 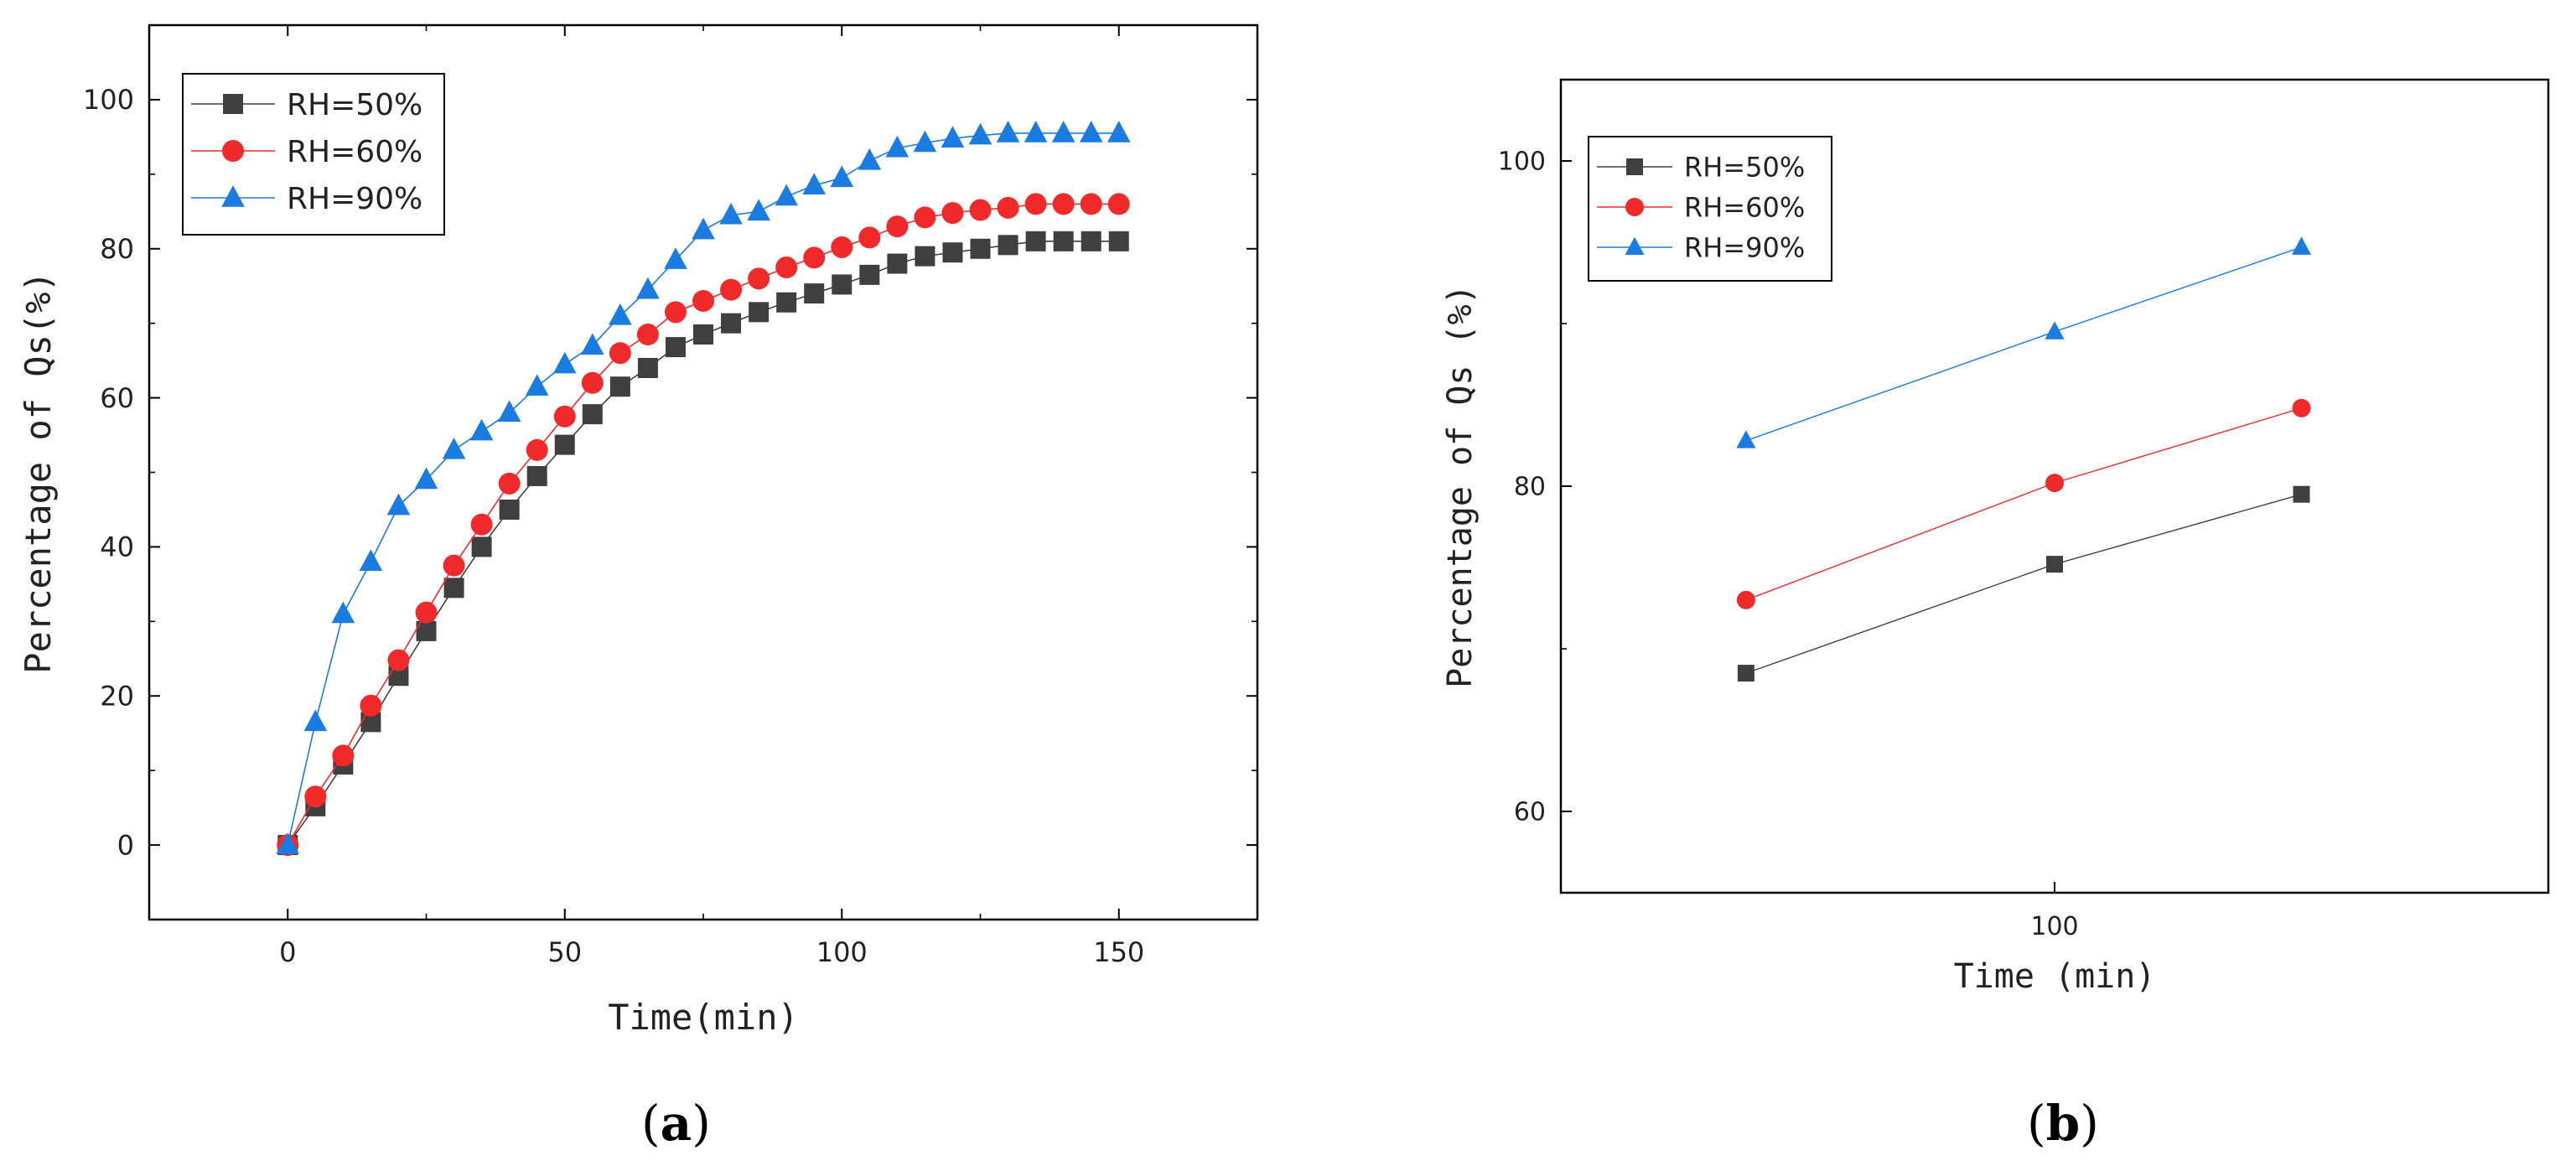 I want to click on legend-label: RH=90%, so click(x=1744, y=248).